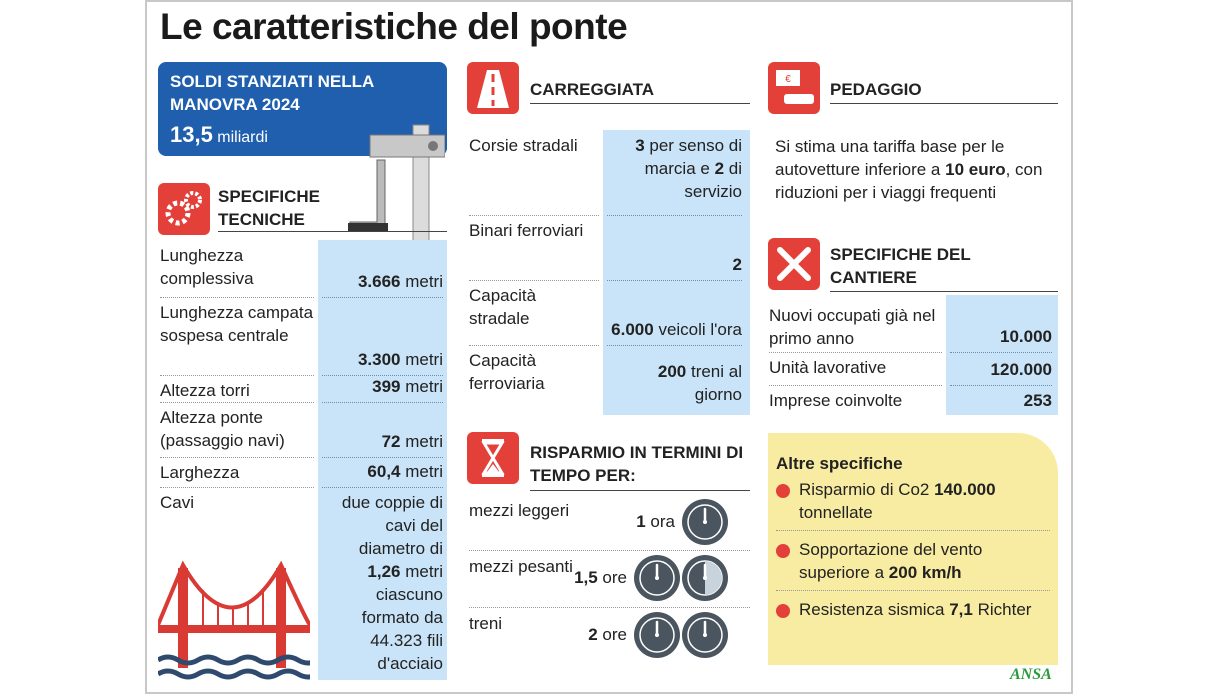  What do you see at coordinates (714, 383) in the screenshot?
I see `text: treni al giorno` at bounding box center [714, 383].